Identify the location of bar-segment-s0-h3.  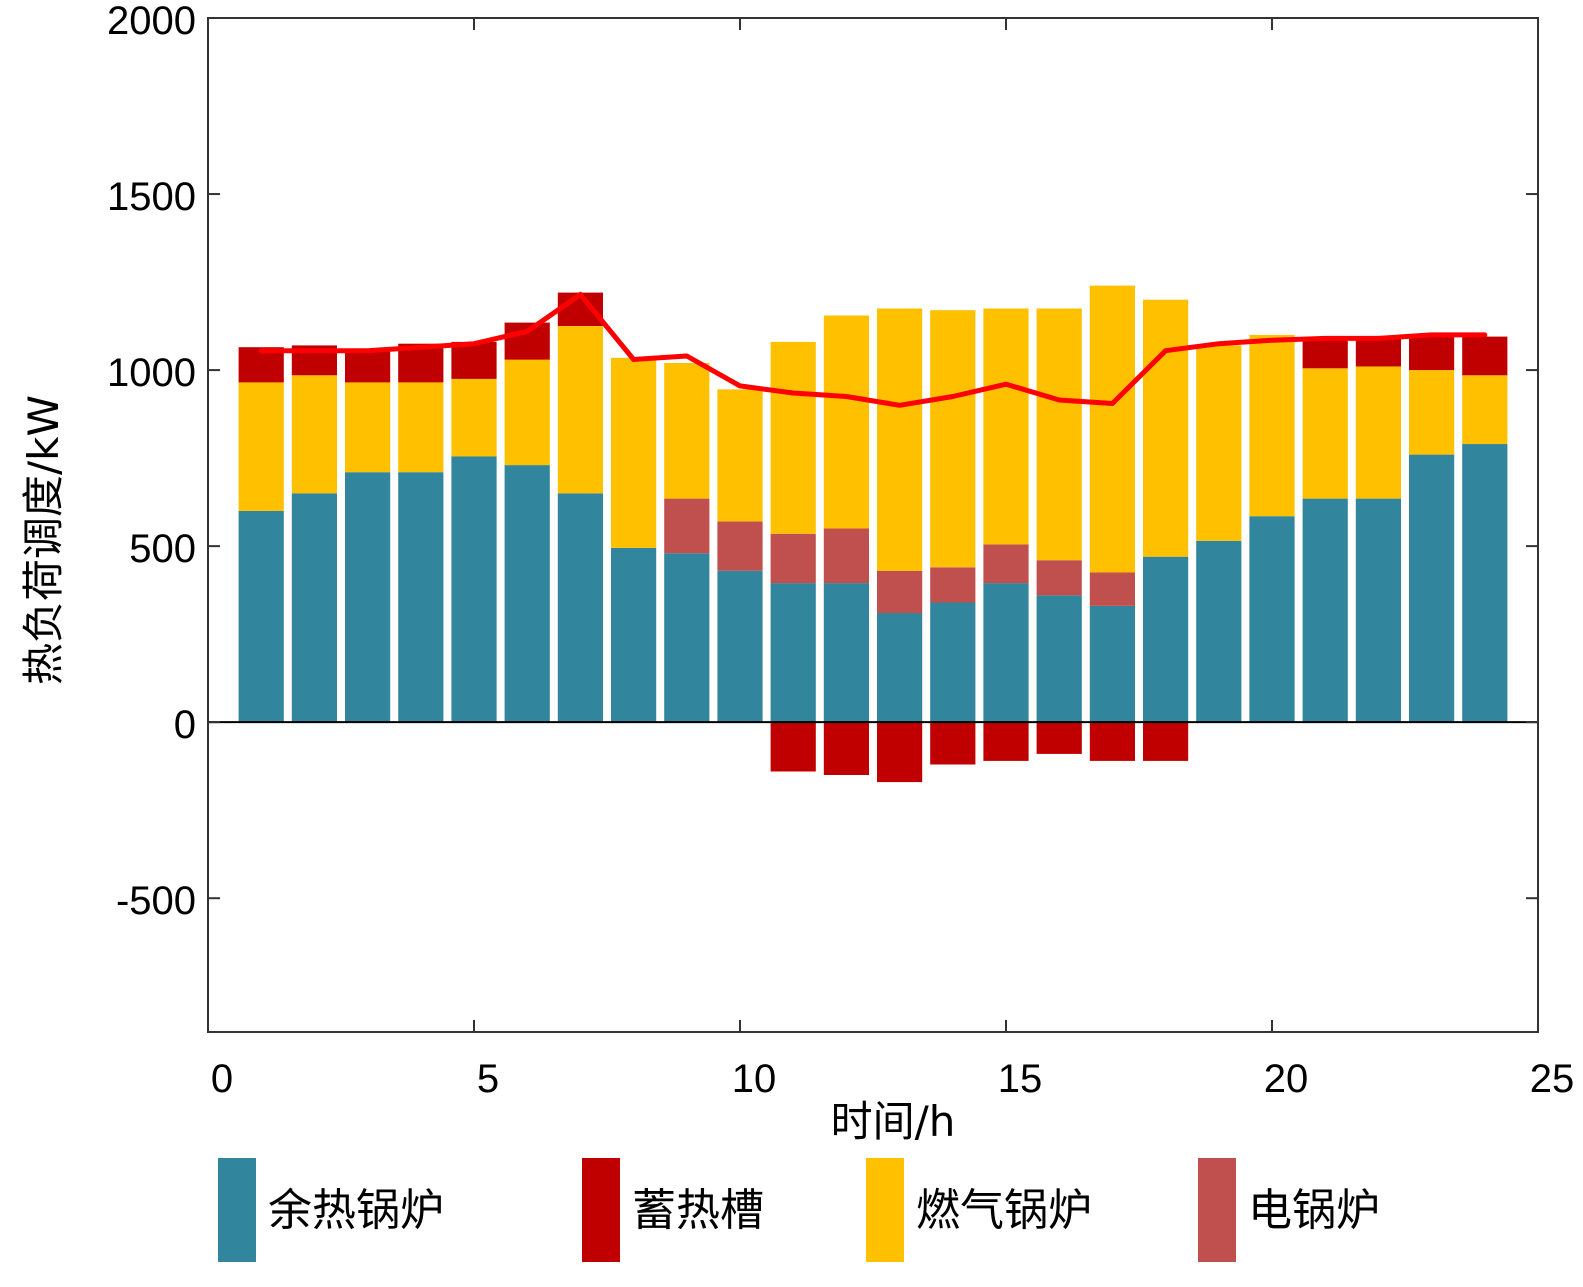
(368, 597).